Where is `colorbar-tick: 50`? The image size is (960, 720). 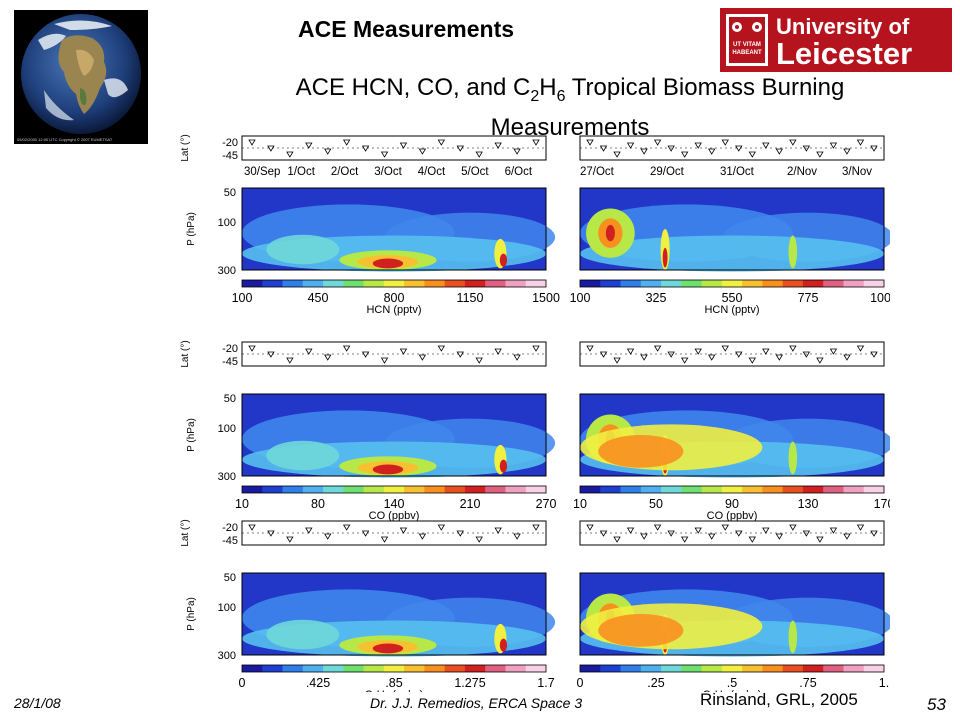 colorbar-tick: 50 is located at coordinates (656, 504).